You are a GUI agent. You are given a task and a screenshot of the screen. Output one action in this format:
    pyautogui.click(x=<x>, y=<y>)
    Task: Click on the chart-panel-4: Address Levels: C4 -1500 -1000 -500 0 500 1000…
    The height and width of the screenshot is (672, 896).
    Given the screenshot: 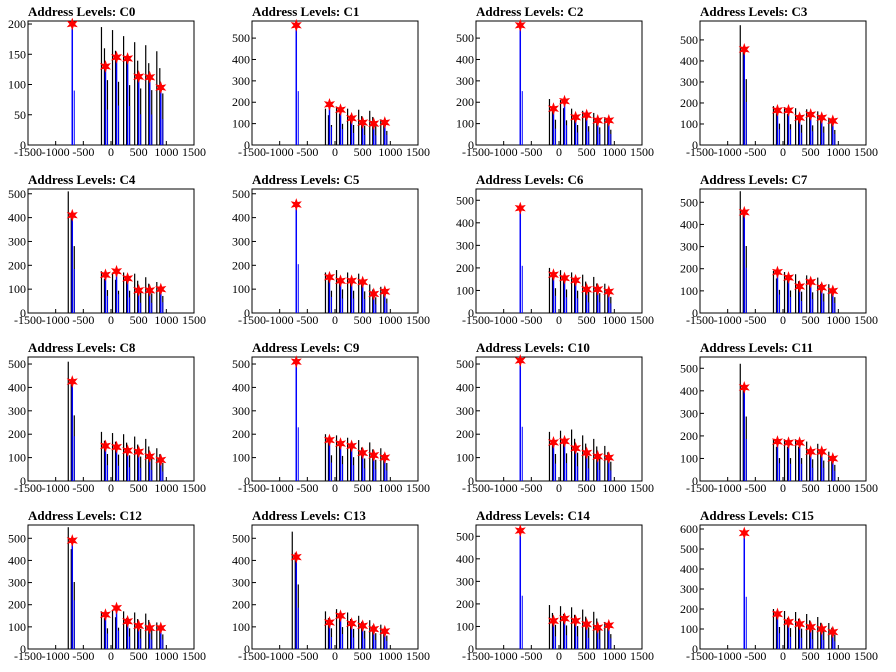 What is the action you would take?
    pyautogui.click(x=112, y=252)
    